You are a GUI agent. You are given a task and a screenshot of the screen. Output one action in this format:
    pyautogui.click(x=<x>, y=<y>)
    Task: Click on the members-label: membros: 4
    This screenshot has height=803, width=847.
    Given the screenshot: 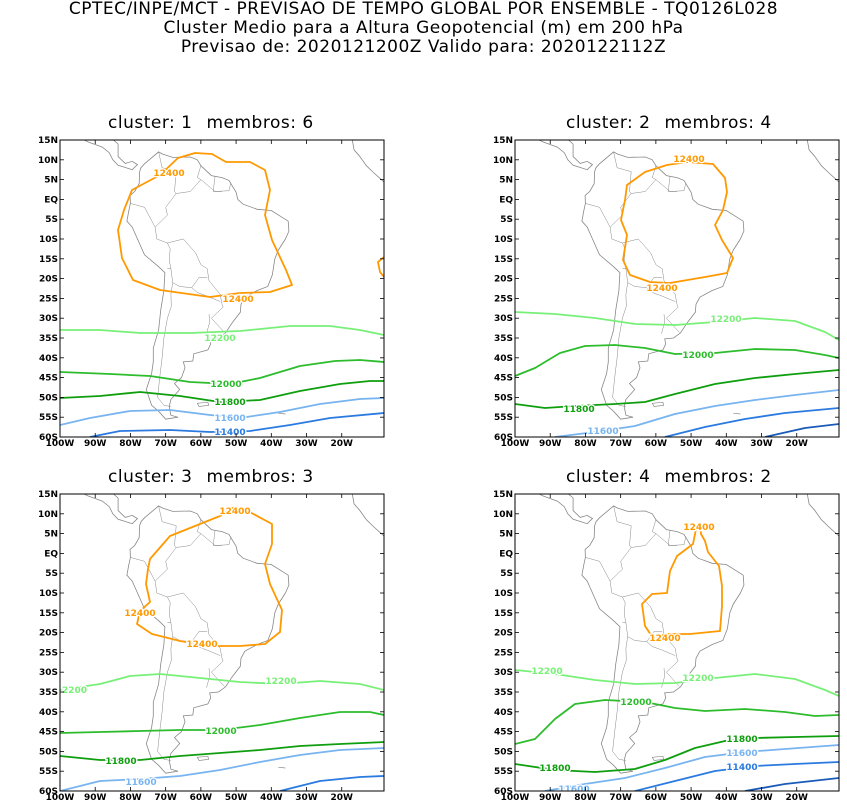 What is the action you would take?
    pyautogui.click(x=718, y=123)
    